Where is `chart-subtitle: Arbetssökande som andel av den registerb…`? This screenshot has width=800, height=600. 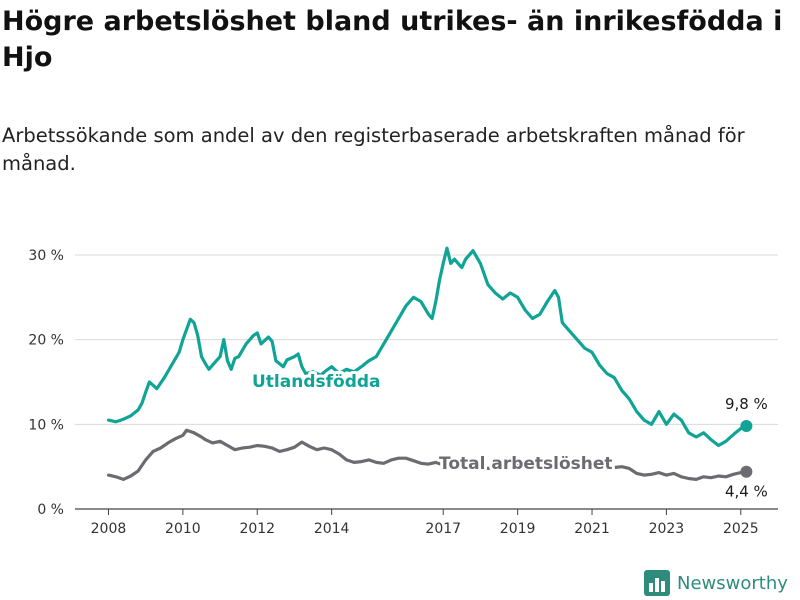
chart-subtitle: Arbetssökande som andel av den registerb… is located at coordinates (373, 149).